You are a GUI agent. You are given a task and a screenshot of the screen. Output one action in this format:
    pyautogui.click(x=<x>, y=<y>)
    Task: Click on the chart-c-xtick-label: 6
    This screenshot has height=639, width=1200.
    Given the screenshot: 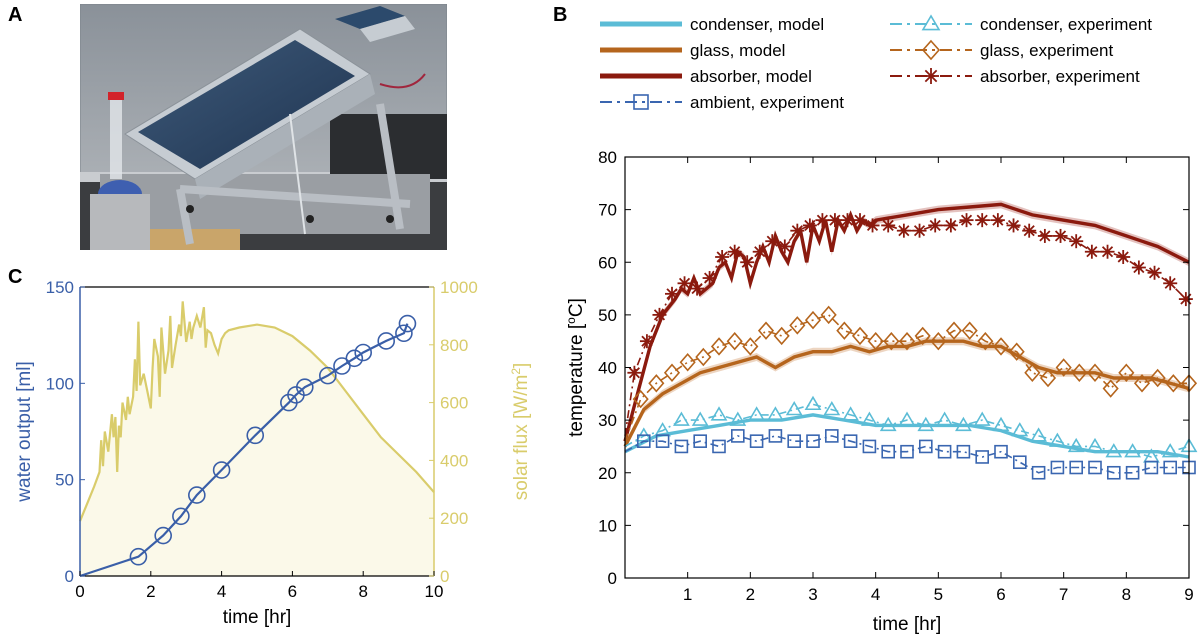 What is the action you would take?
    pyautogui.click(x=292, y=591)
    